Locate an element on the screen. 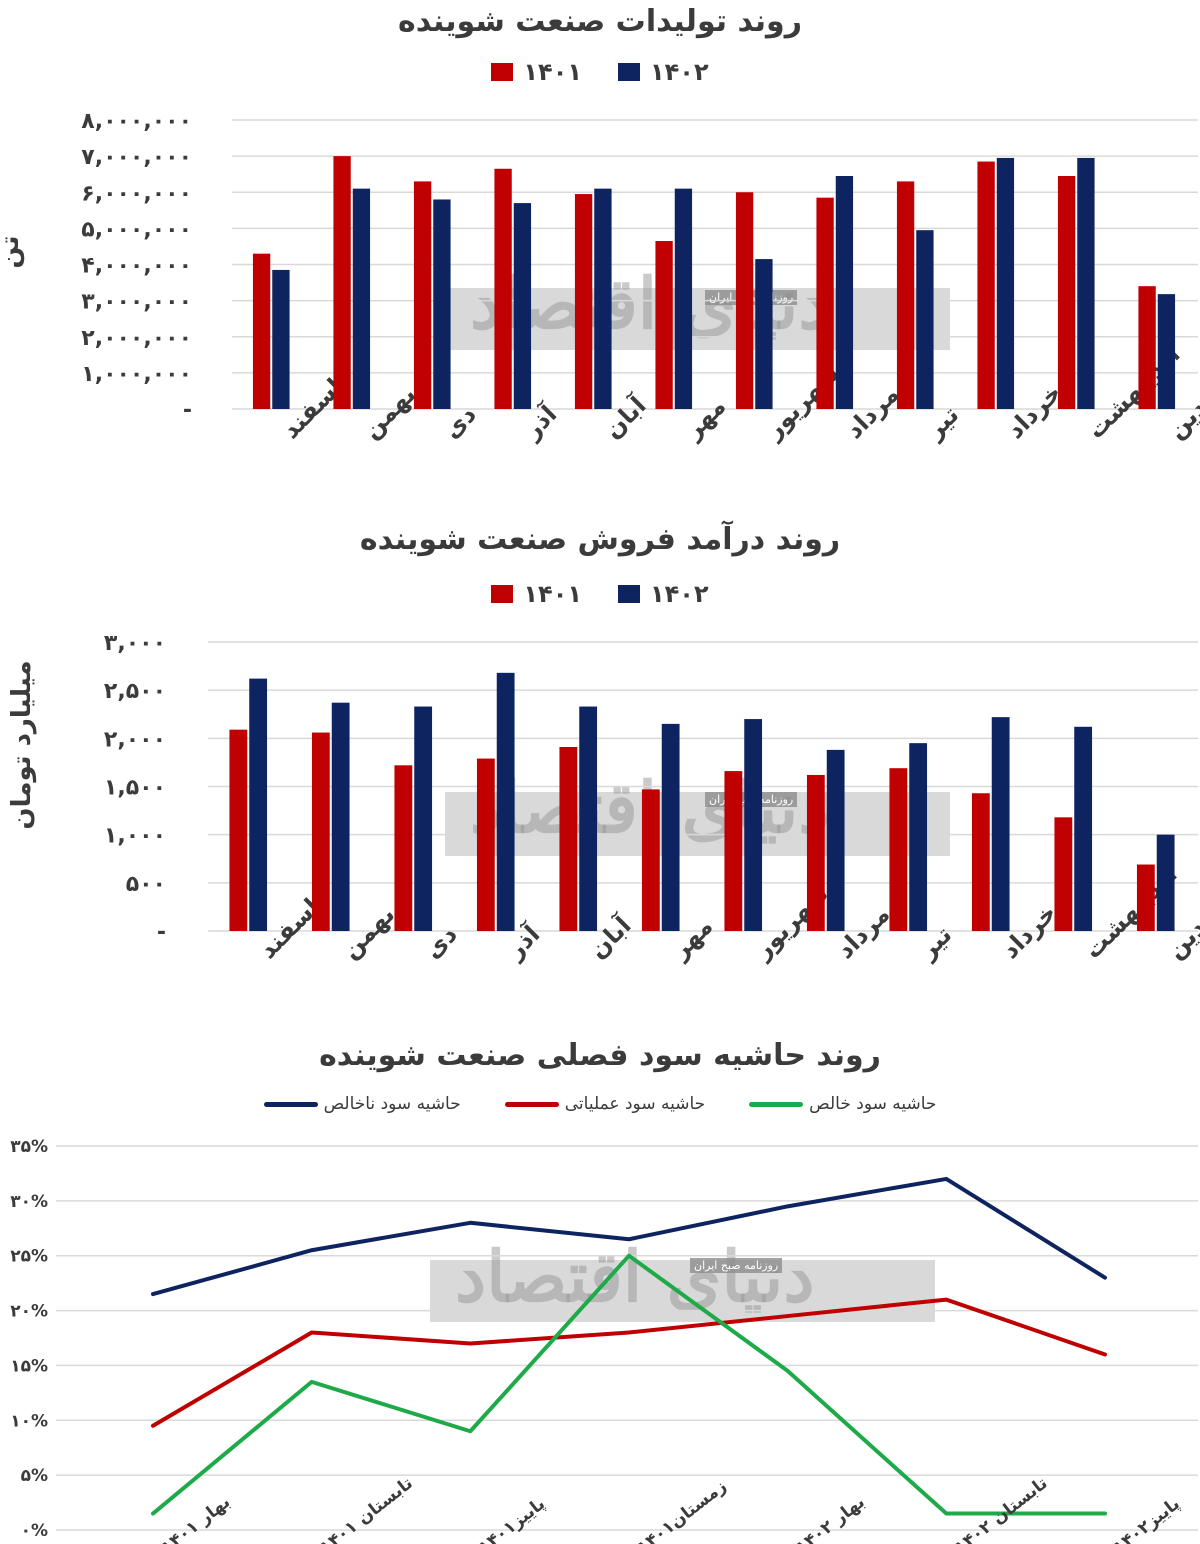  y-tick-label: ۲,۰۰۰ is located at coordinates (135, 739).